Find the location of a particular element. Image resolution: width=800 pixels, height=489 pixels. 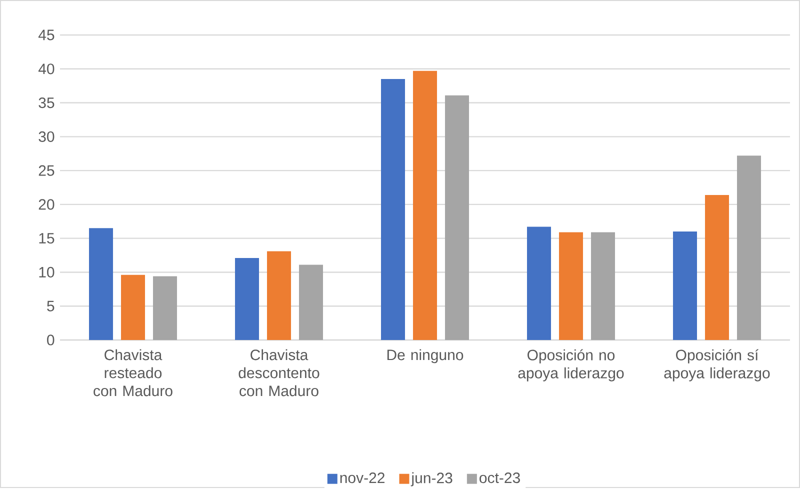

x-tick-label: De ninguno is located at coordinates (425, 355).